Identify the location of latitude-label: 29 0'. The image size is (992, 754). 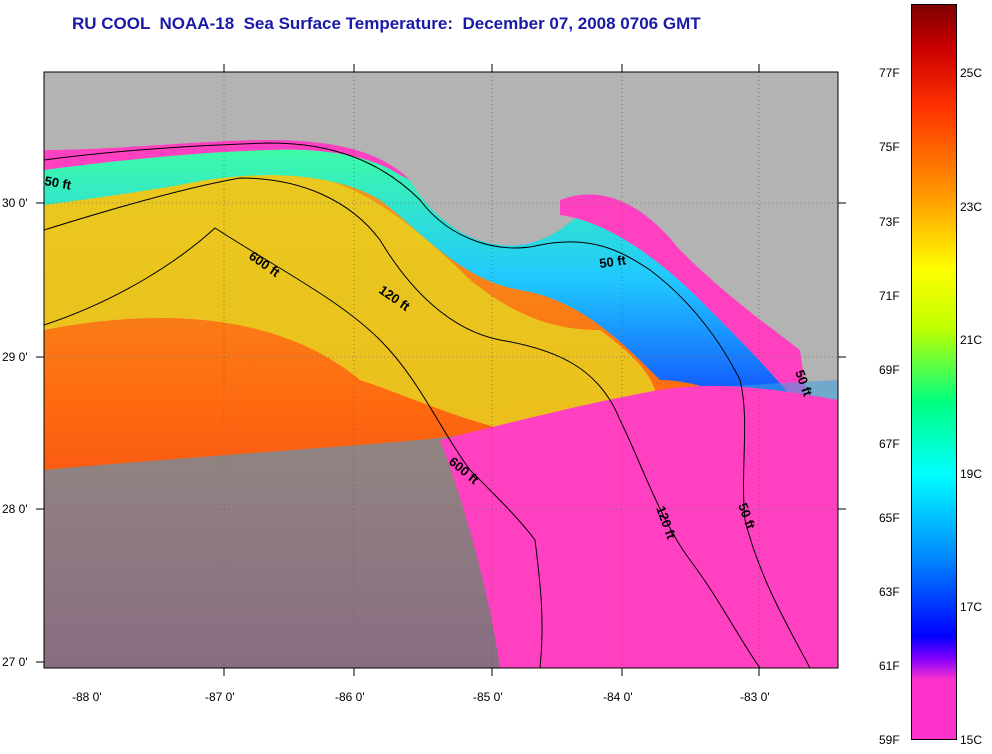
(15, 357).